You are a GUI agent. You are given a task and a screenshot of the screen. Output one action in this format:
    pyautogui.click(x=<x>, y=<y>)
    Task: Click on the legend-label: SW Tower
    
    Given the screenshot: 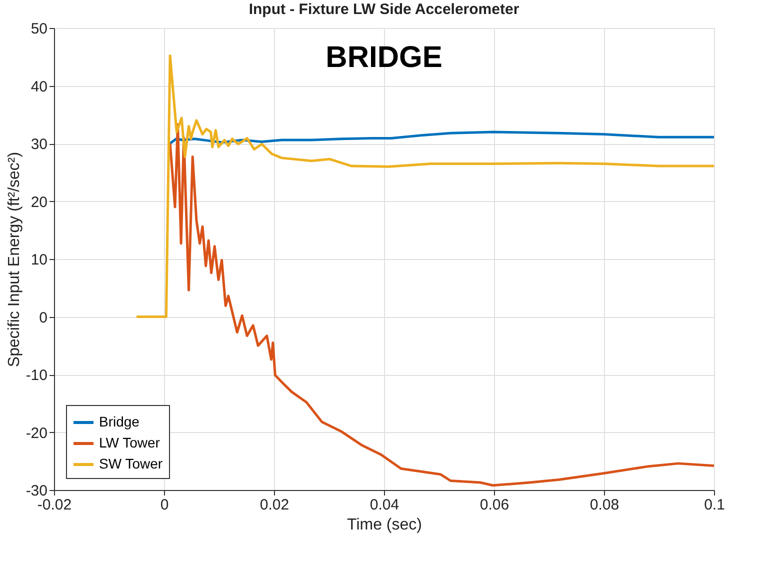 What is the action you would take?
    pyautogui.click(x=131, y=464)
    